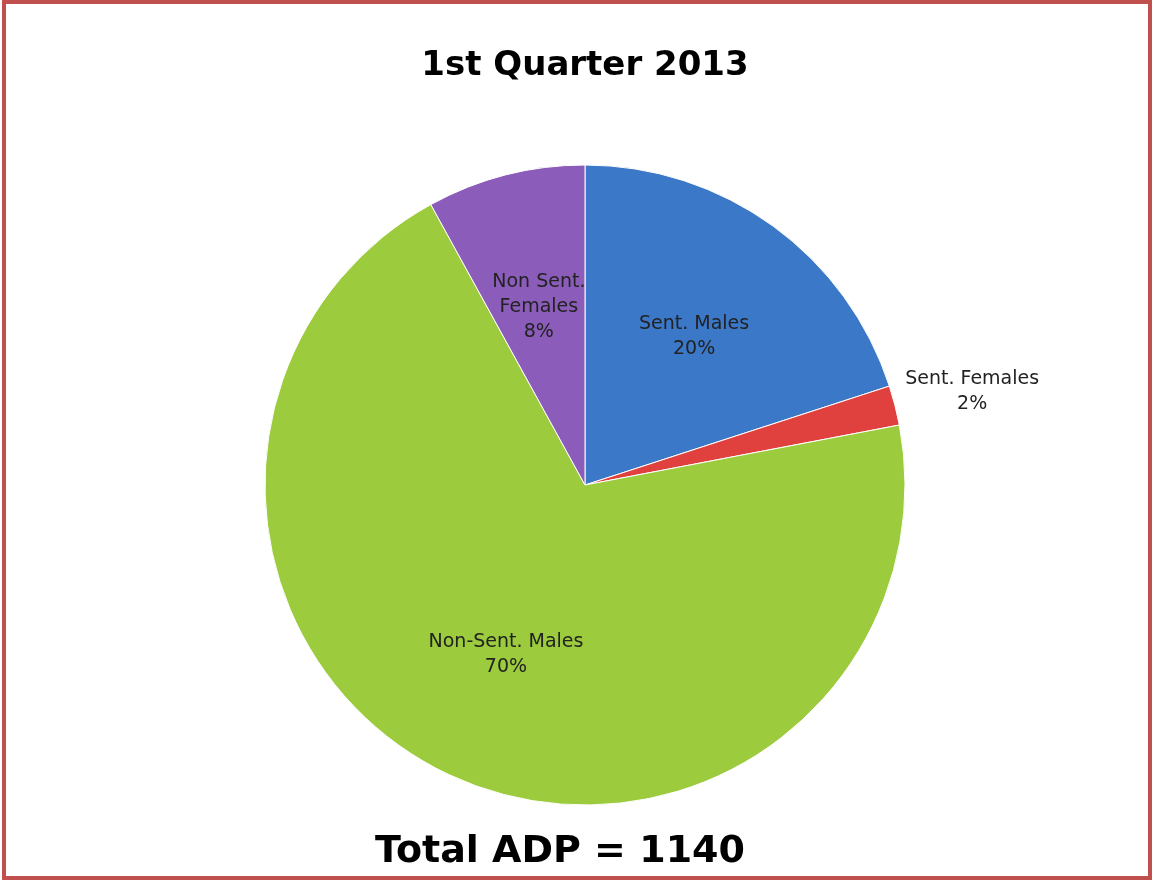 The height and width of the screenshot is (884, 1154). What do you see at coordinates (539, 293) in the screenshot?
I see `slice-label: Non Sent. Females` at bounding box center [539, 293].